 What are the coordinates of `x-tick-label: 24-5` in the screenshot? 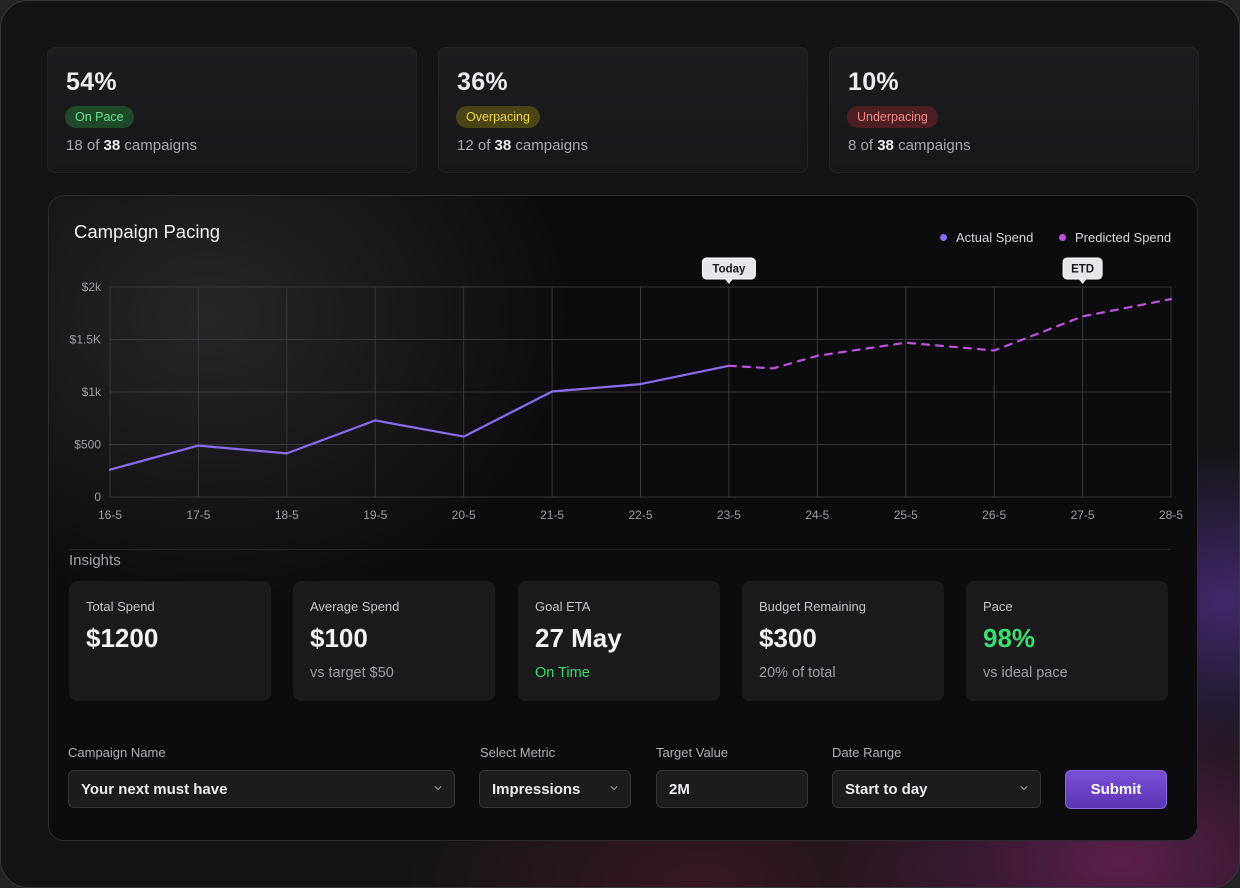 It's located at (817, 515).